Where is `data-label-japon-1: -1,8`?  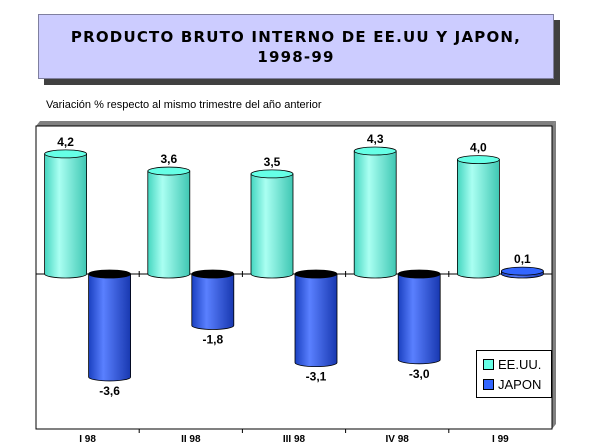 data-label-japon-1: -1,8 is located at coordinates (212, 339).